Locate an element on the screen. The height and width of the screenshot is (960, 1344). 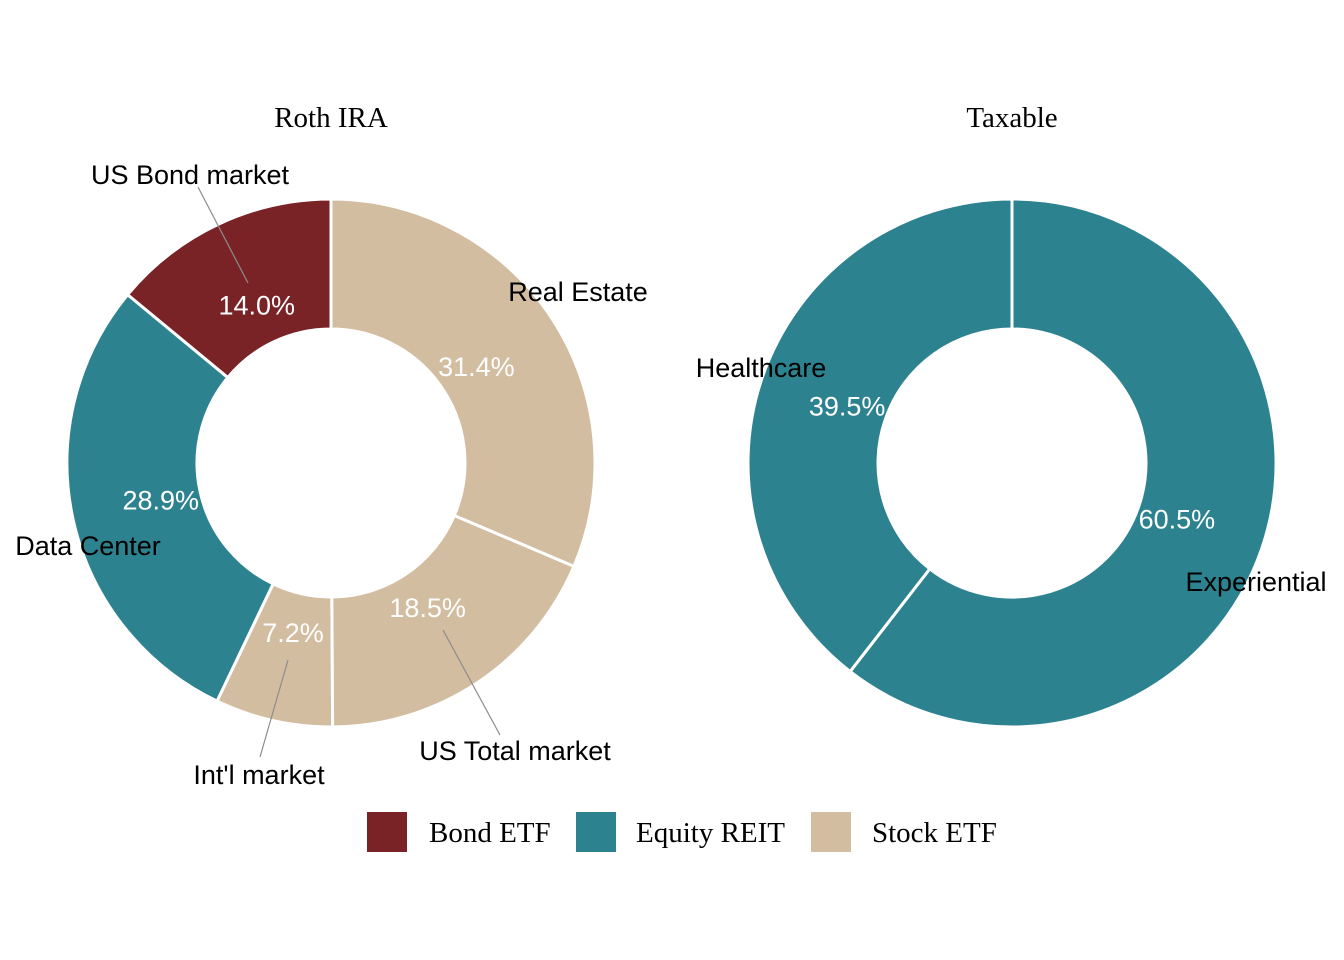
panel-title-roth-ira: Roth IRA is located at coordinates (331, 118).